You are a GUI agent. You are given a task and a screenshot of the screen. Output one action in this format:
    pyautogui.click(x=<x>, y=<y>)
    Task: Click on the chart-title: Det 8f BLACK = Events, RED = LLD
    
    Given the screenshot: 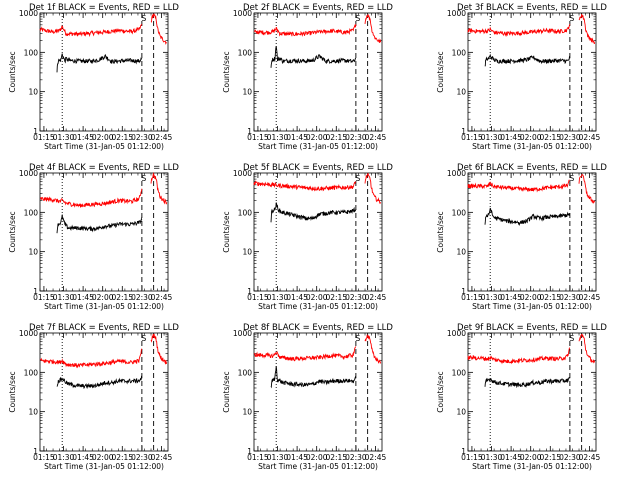 What is the action you would take?
    pyautogui.click(x=318, y=328)
    